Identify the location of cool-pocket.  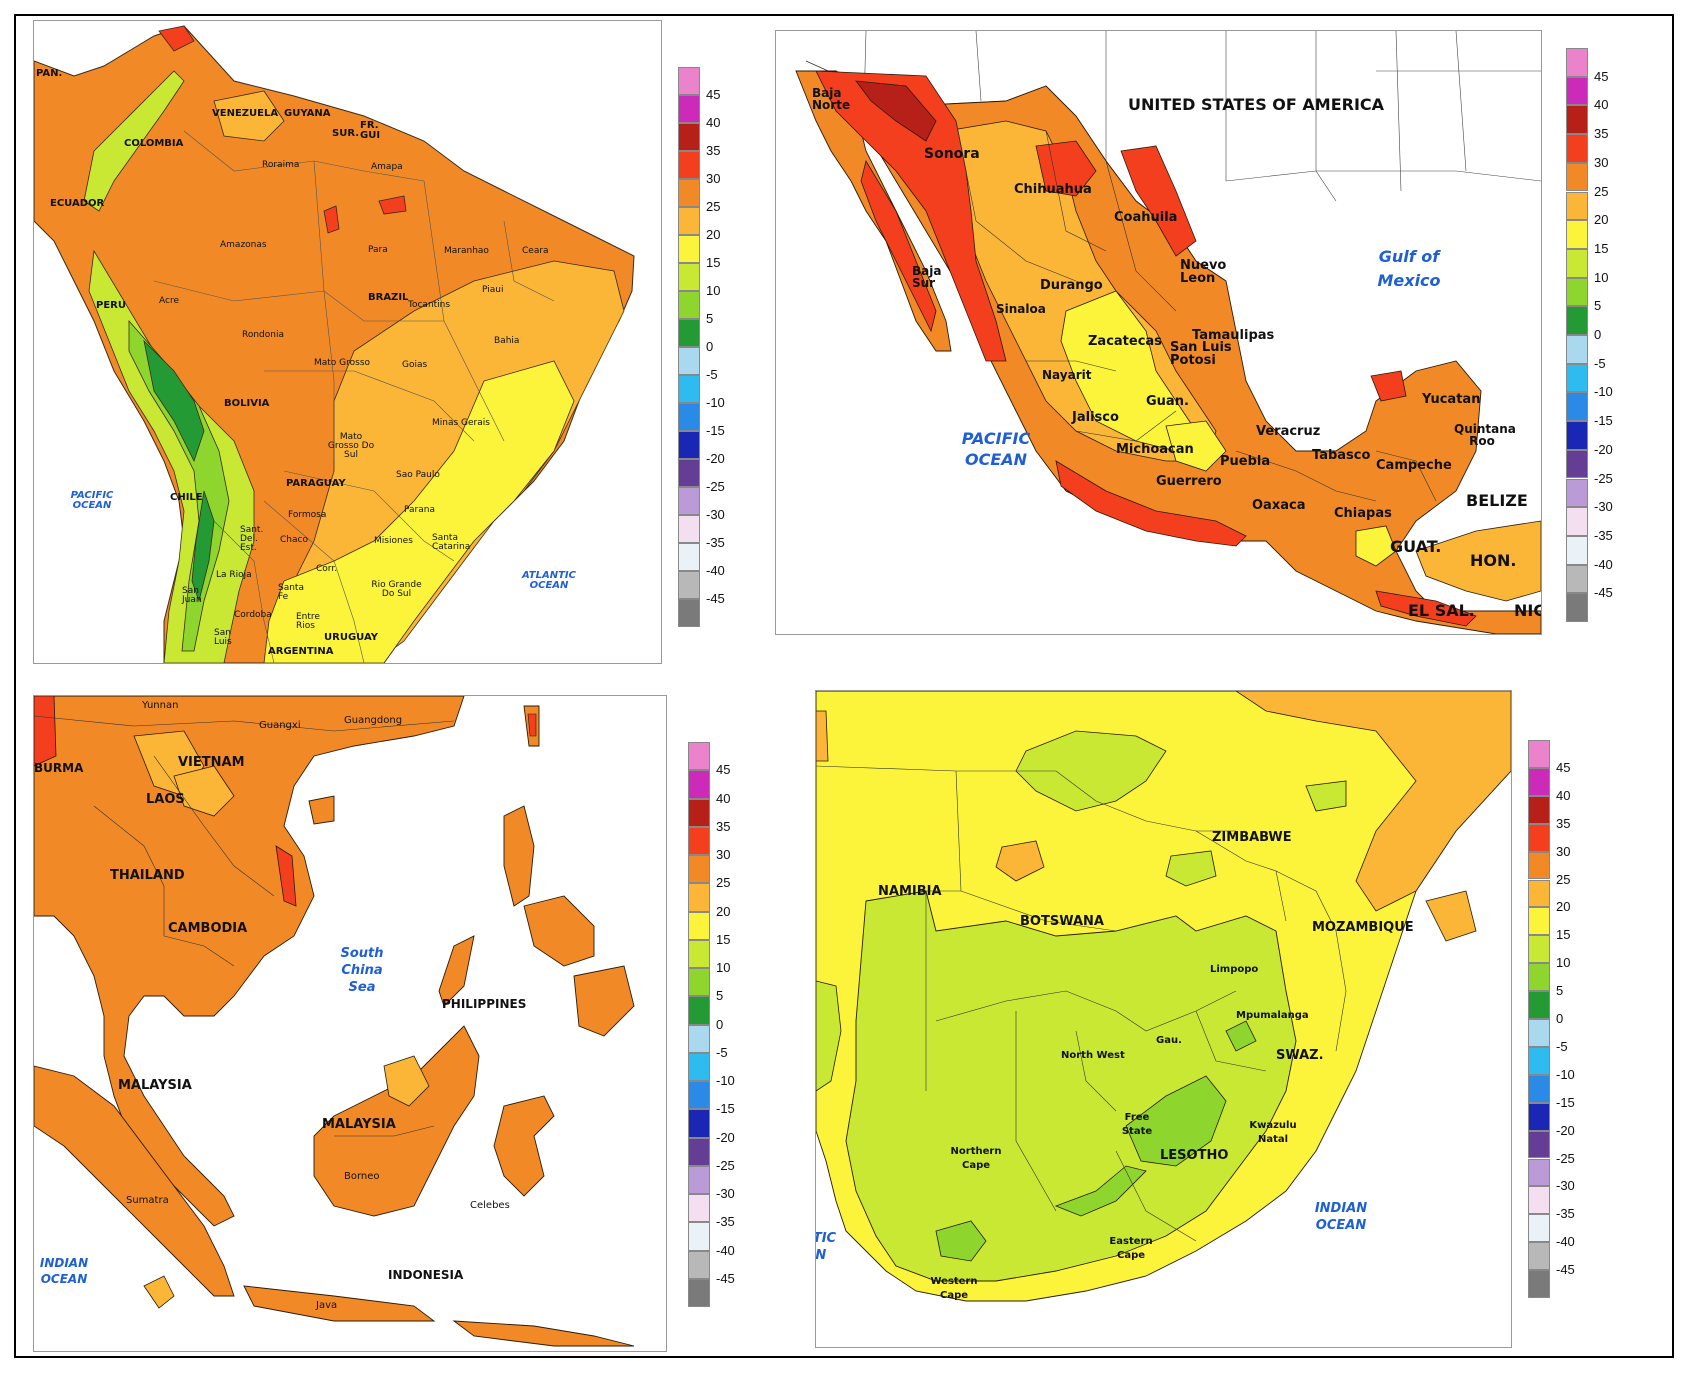
(159, 1292).